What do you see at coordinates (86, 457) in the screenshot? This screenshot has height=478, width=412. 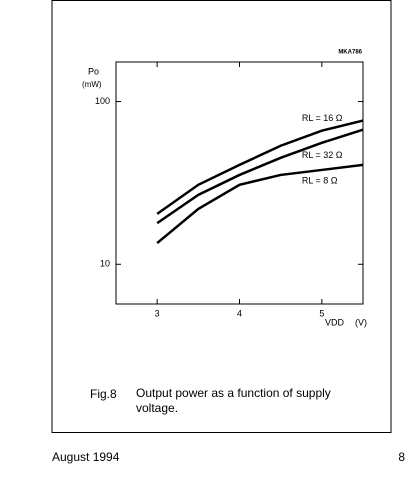 I see `footer-date: August 1994` at bounding box center [86, 457].